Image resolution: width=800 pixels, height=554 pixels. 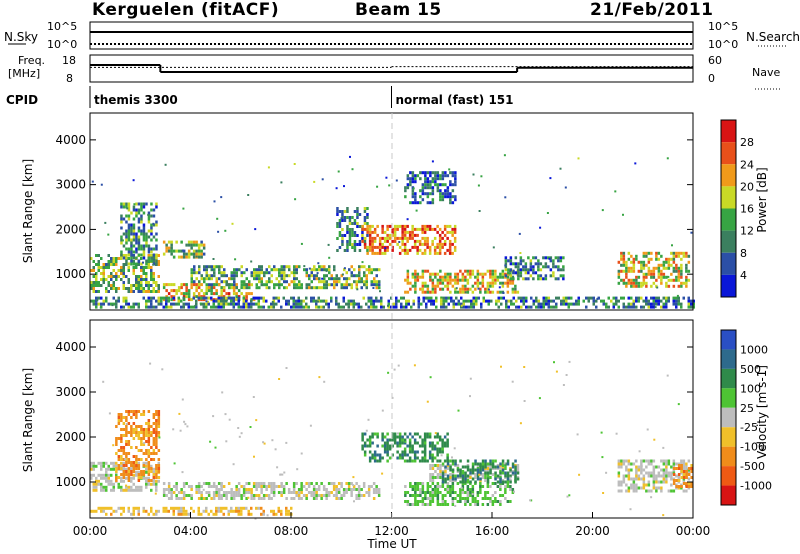 I want to click on power-ytick-1: 2000, so click(x=70, y=229).